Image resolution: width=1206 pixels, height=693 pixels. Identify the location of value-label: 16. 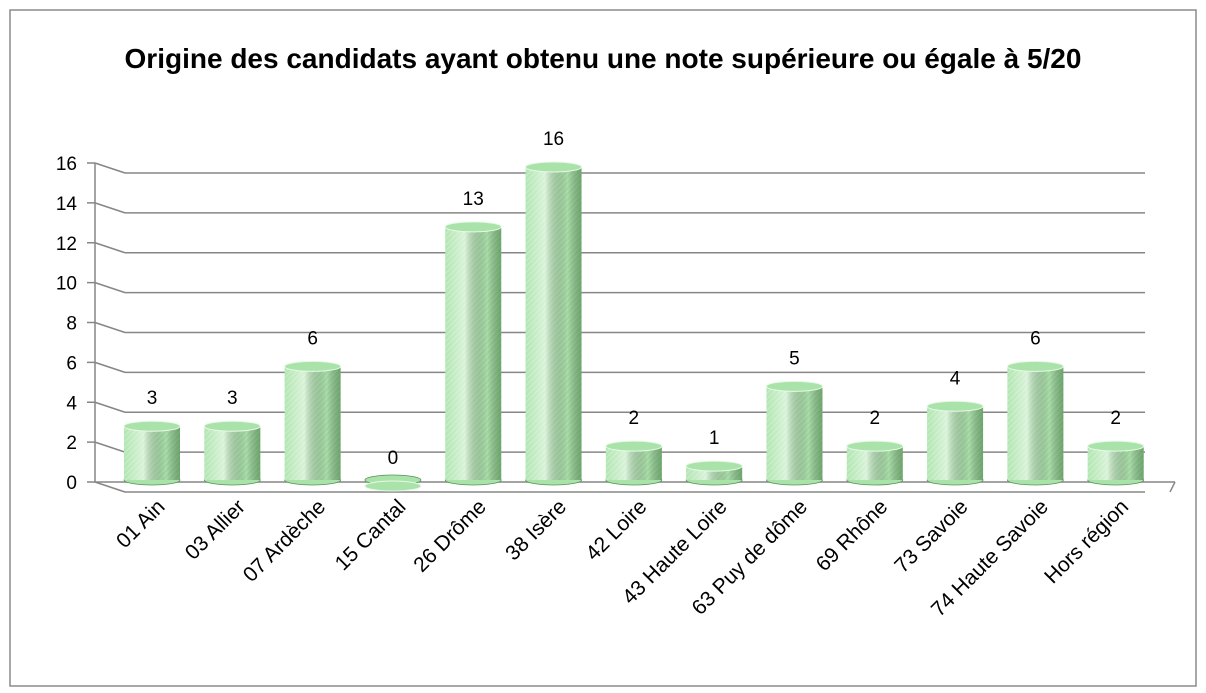
(553, 139).